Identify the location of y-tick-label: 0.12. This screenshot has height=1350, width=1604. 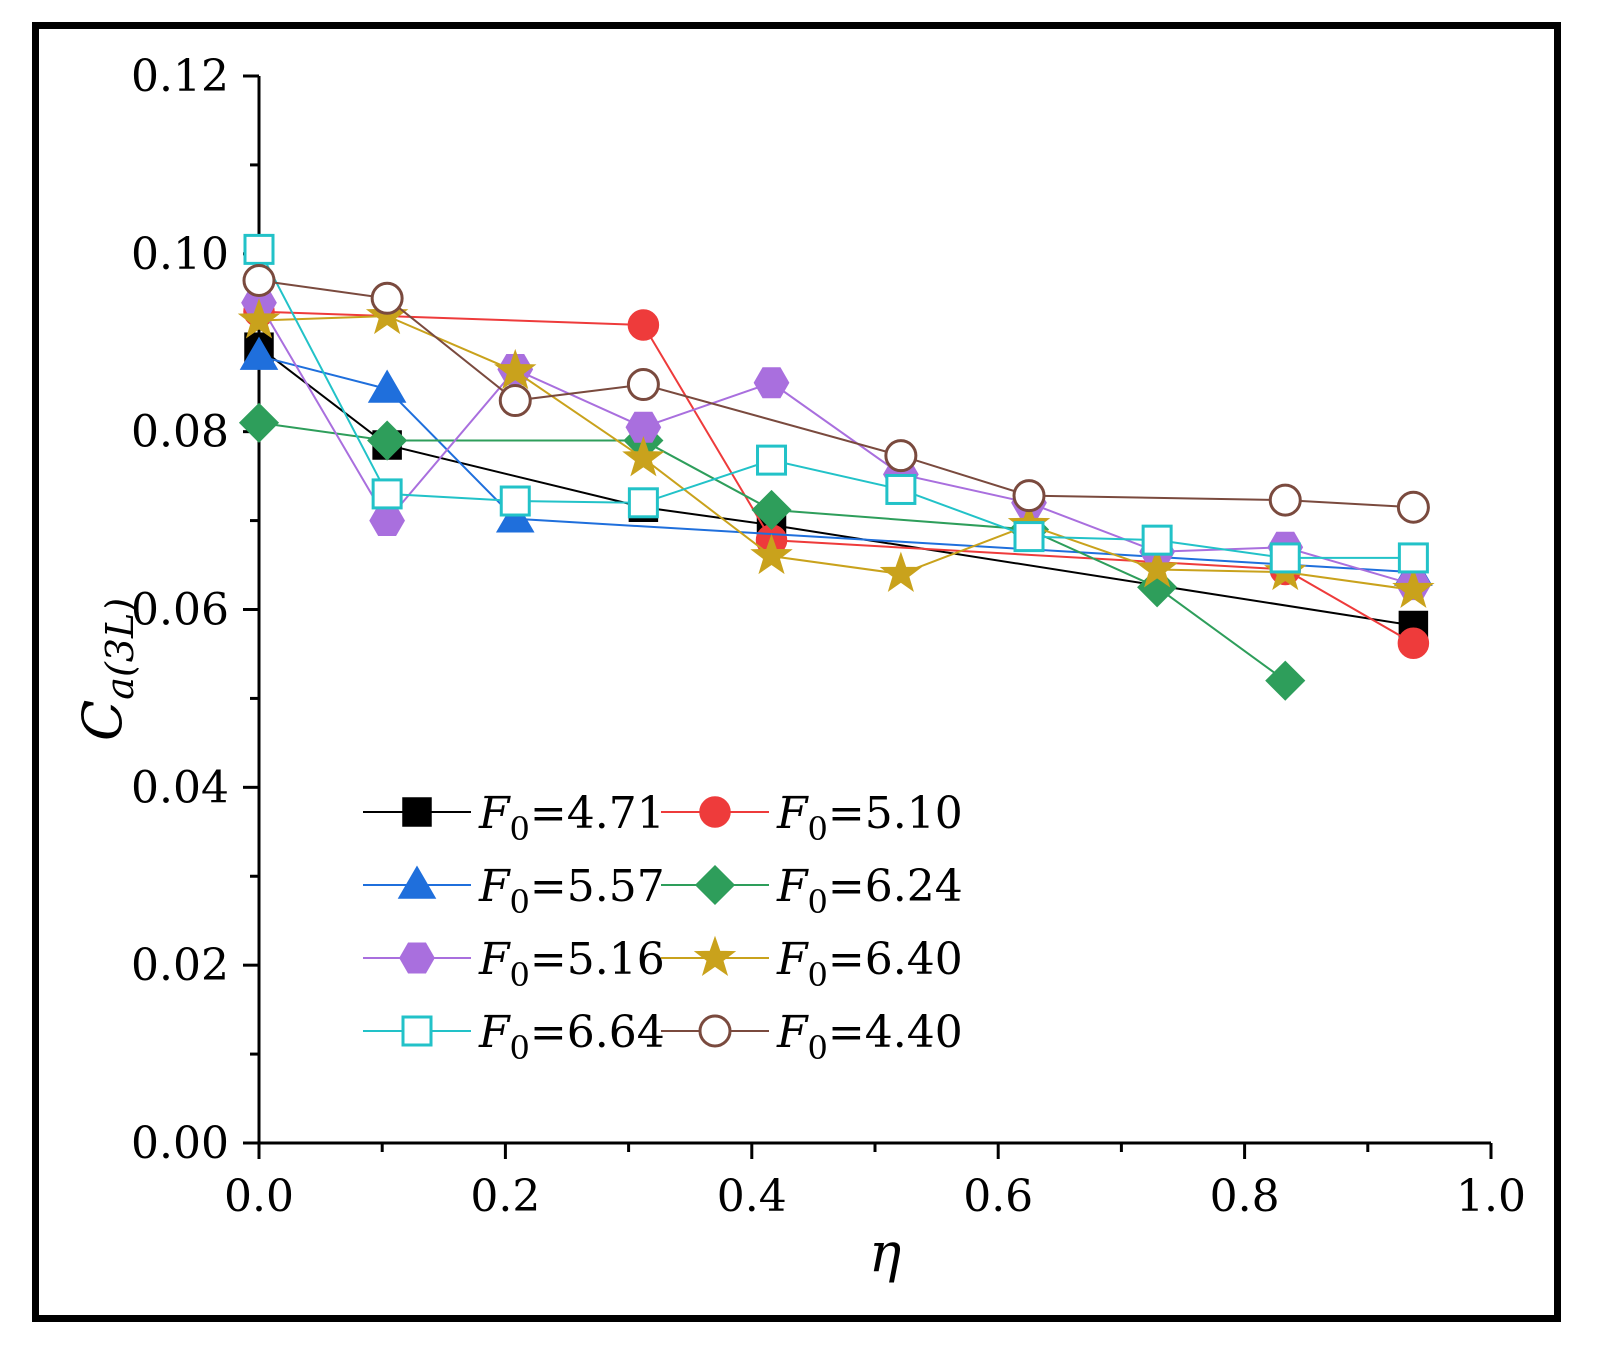
(180, 76).